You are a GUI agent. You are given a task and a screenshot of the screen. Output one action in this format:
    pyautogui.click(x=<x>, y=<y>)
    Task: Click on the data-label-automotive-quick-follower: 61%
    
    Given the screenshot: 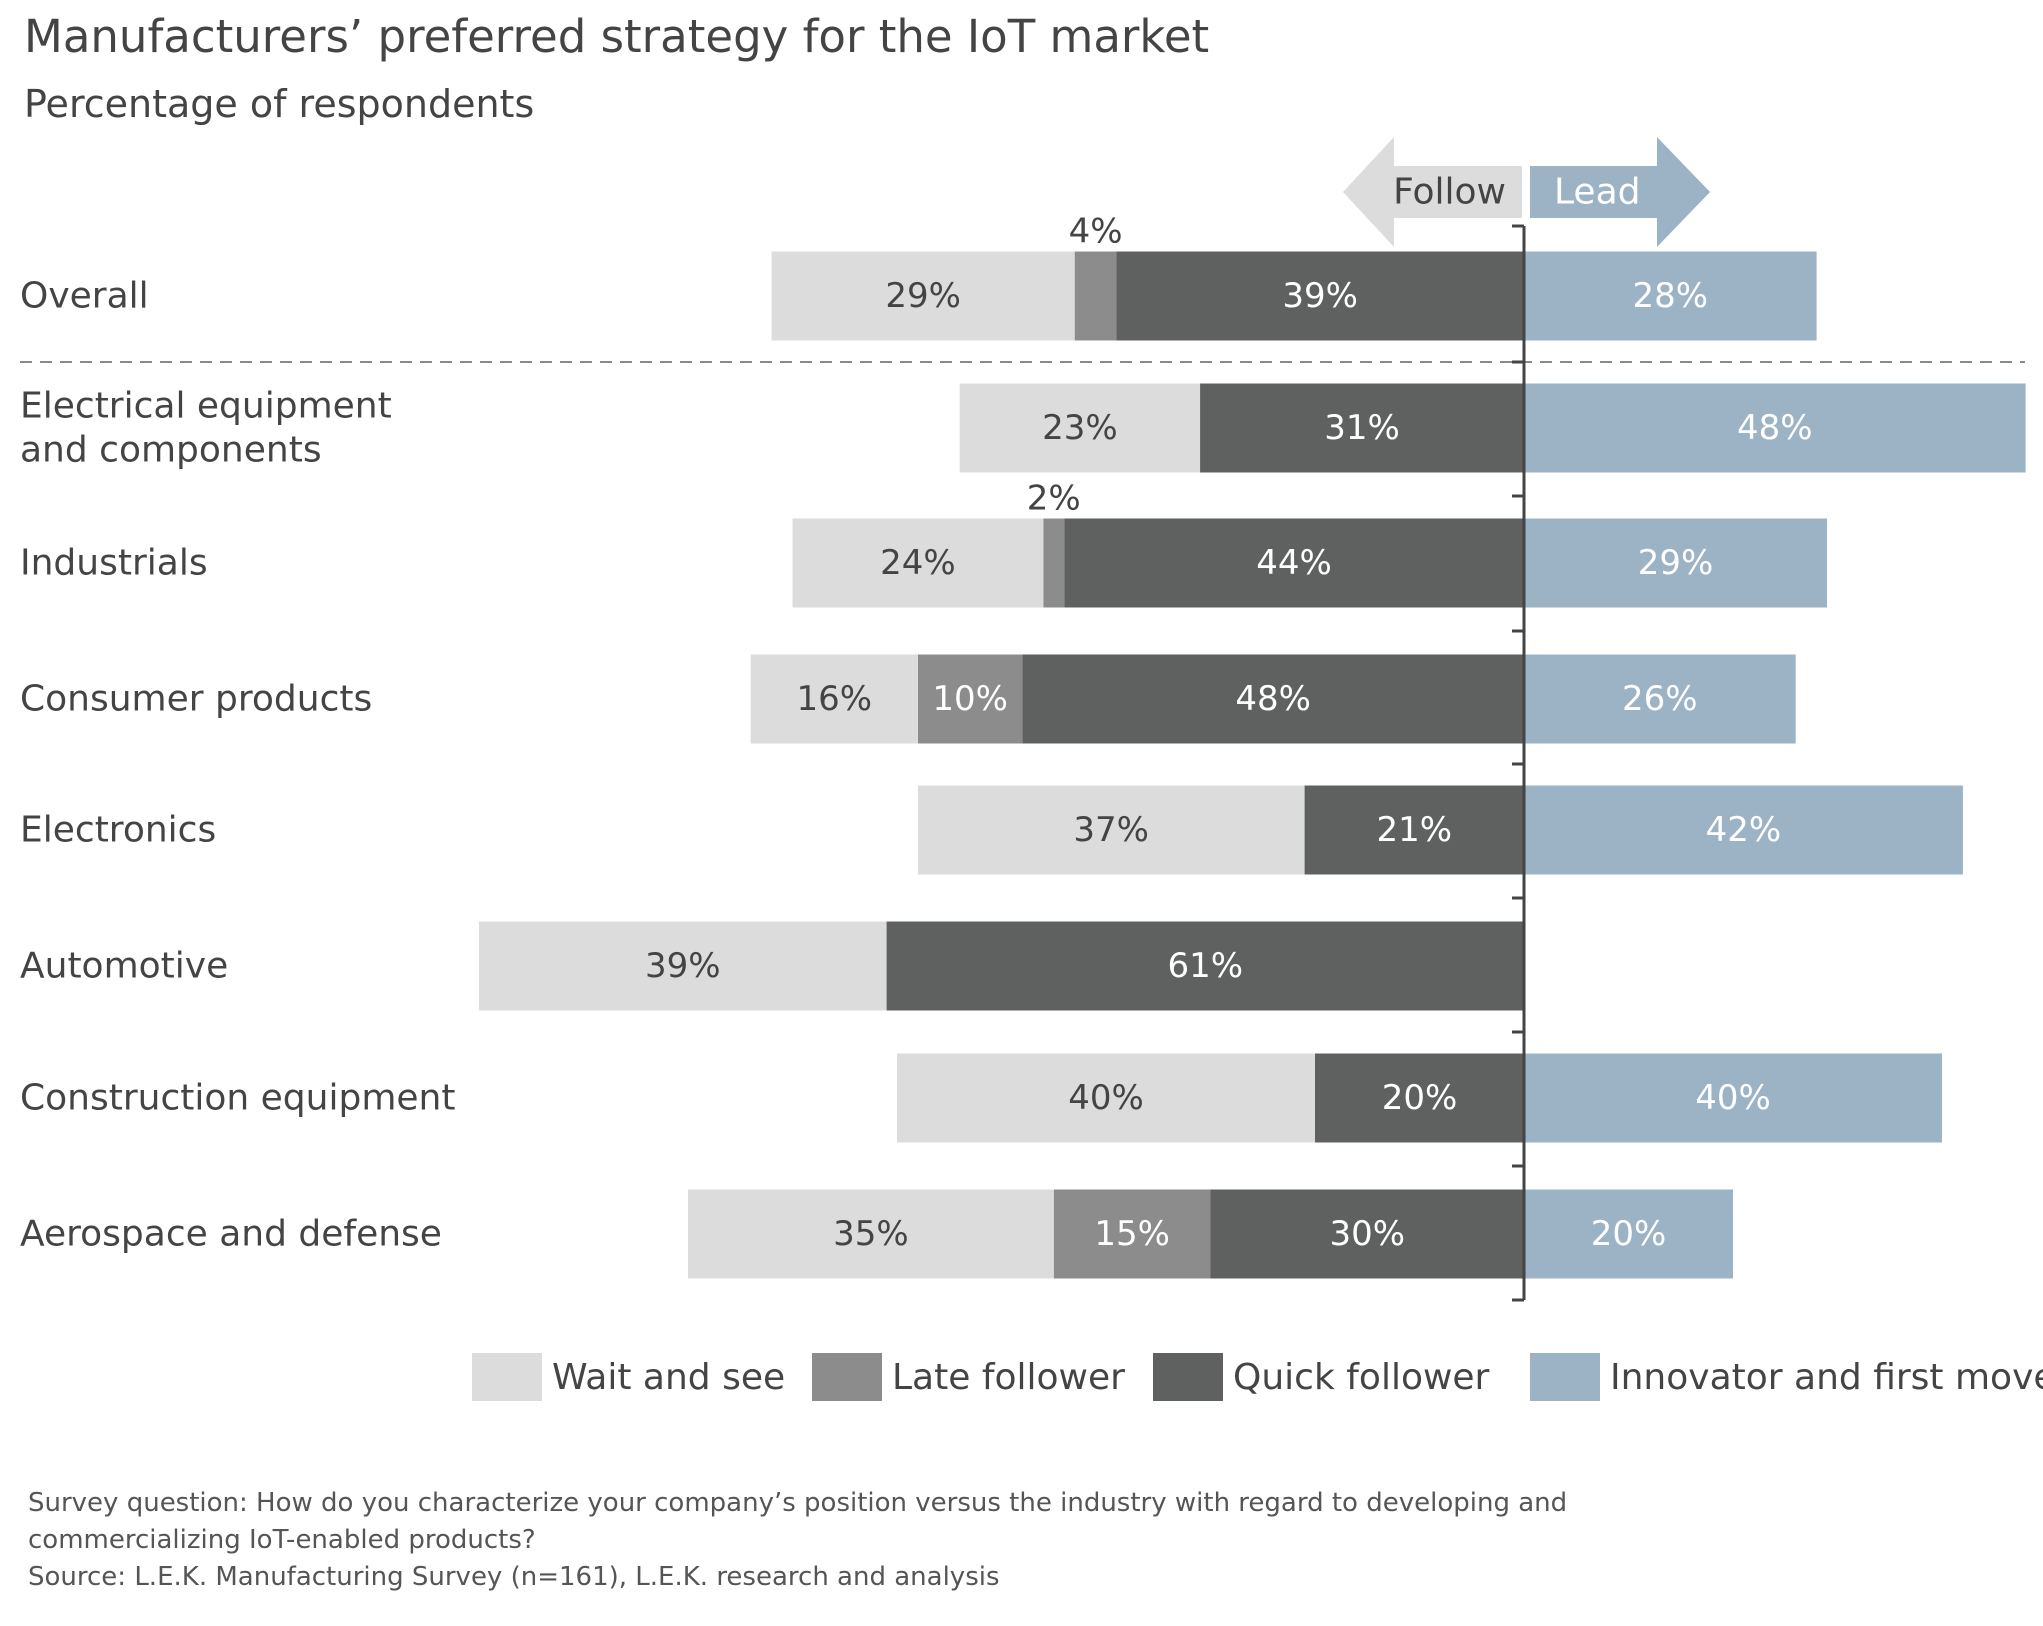 What is the action you would take?
    pyautogui.click(x=1205, y=966)
    